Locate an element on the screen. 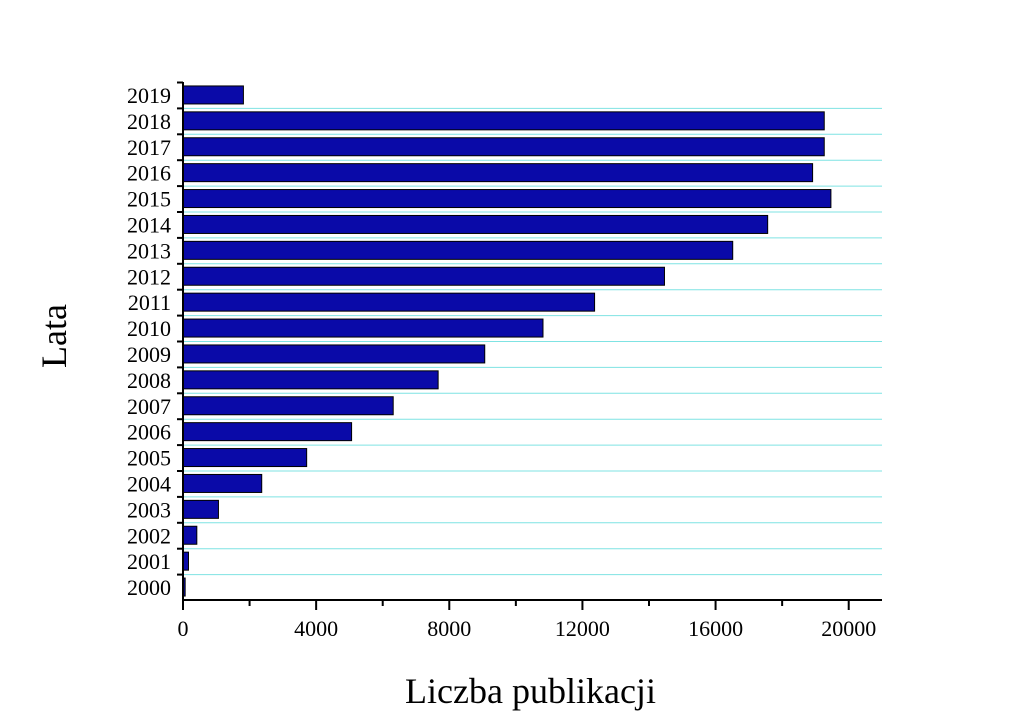 The width and height of the screenshot is (1024, 720). bar-2004 is located at coordinates (223, 483).